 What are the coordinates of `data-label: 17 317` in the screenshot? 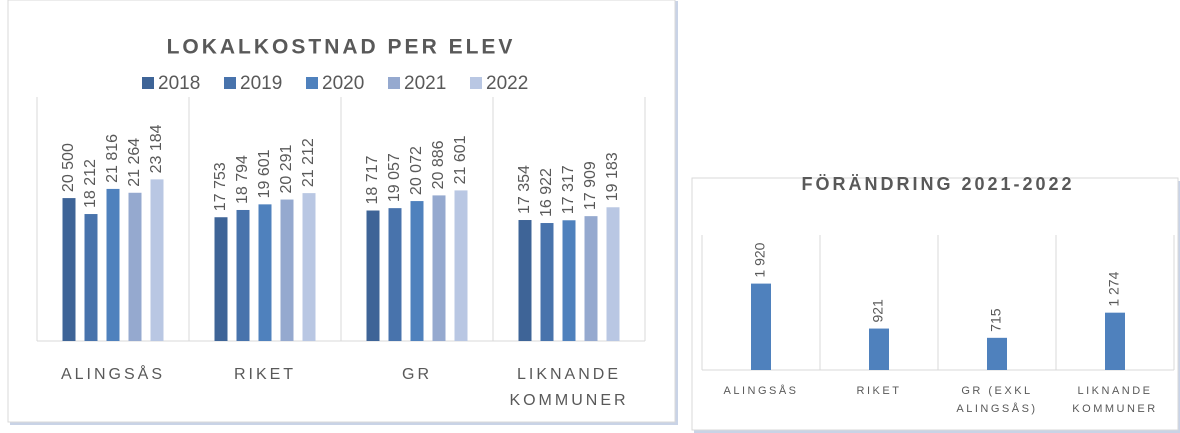 It's located at (568, 189).